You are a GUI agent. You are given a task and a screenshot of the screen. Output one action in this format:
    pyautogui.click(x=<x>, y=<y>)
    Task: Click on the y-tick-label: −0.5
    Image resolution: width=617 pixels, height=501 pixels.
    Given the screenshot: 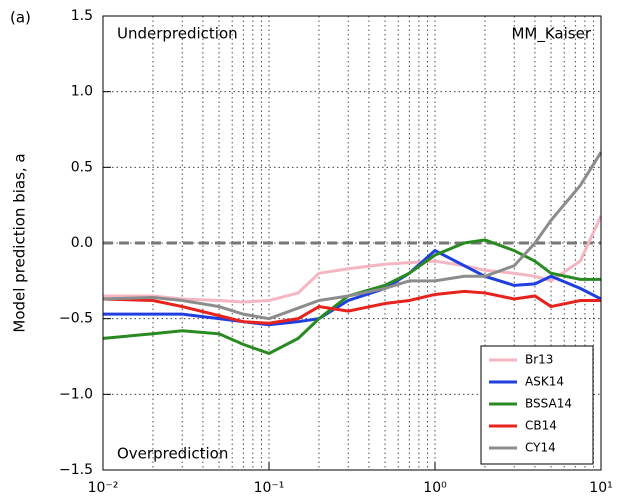 What is the action you would take?
    pyautogui.click(x=76, y=319)
    